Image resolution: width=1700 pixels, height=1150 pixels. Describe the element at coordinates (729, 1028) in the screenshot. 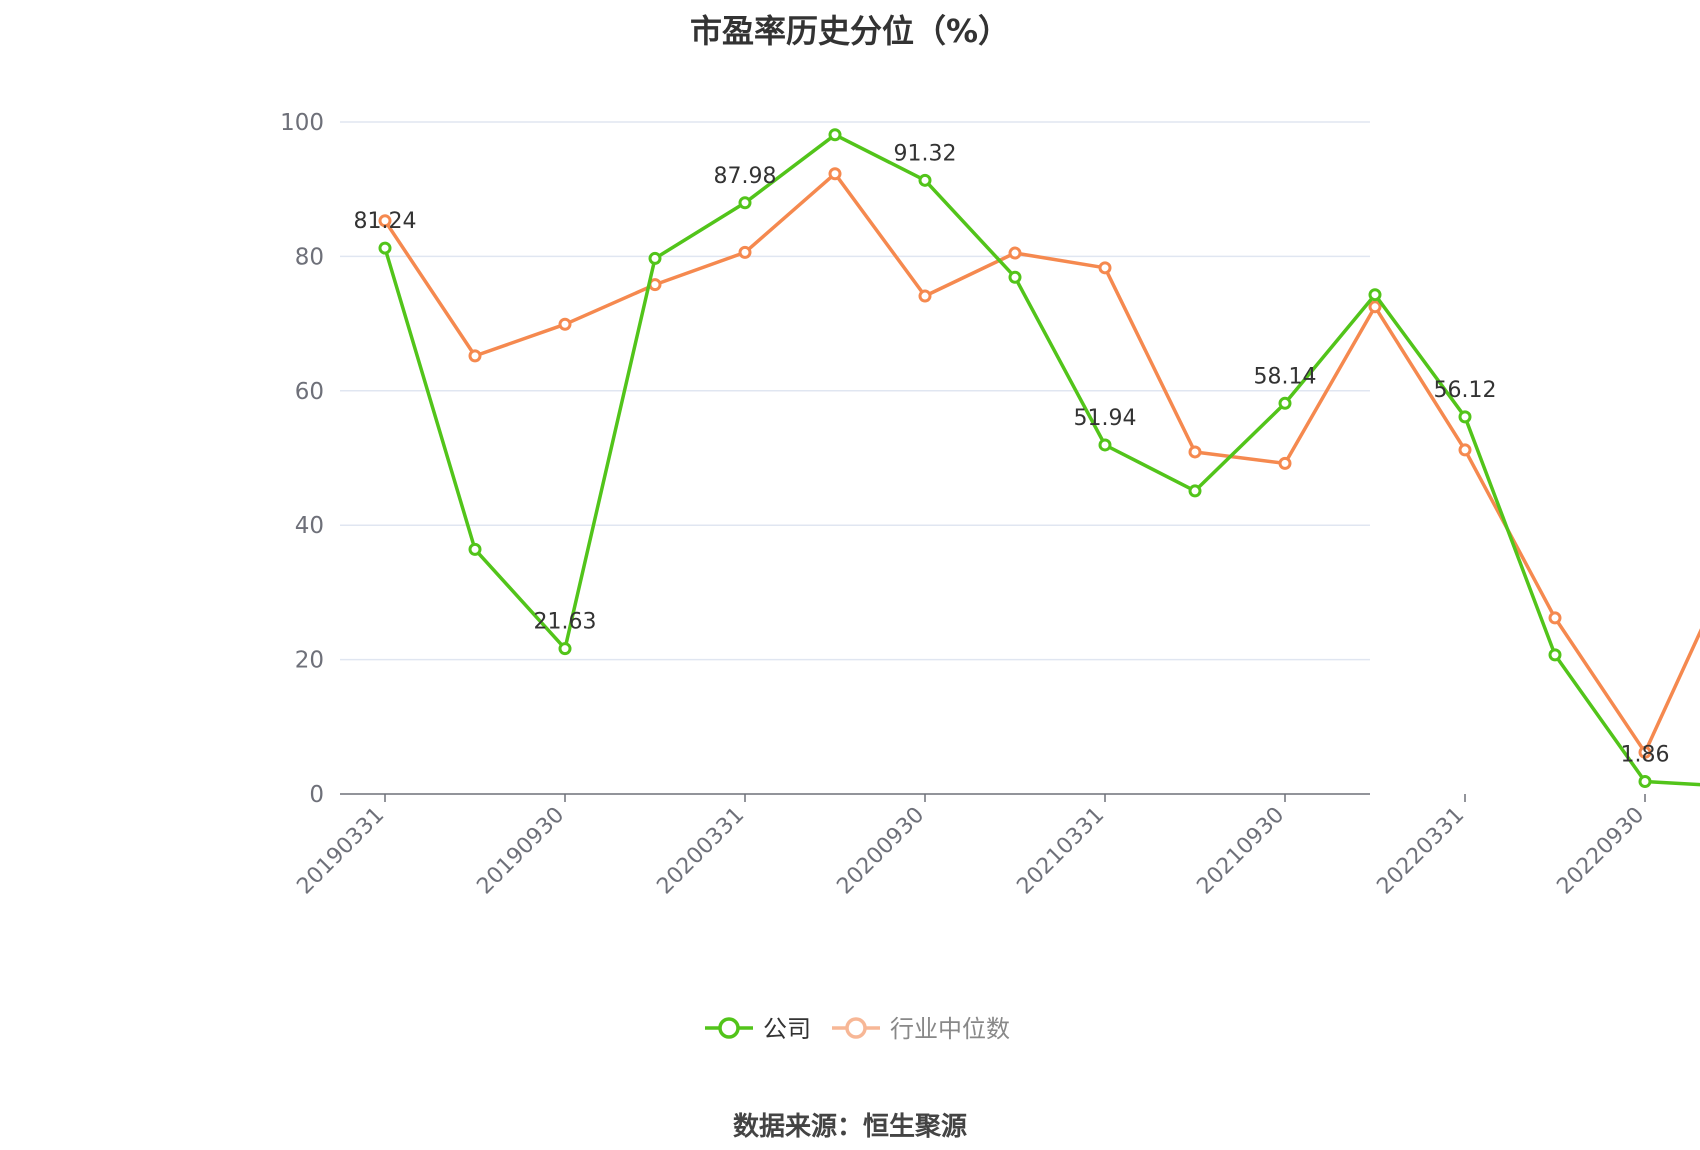

I see `legend-marker-company` at that location.